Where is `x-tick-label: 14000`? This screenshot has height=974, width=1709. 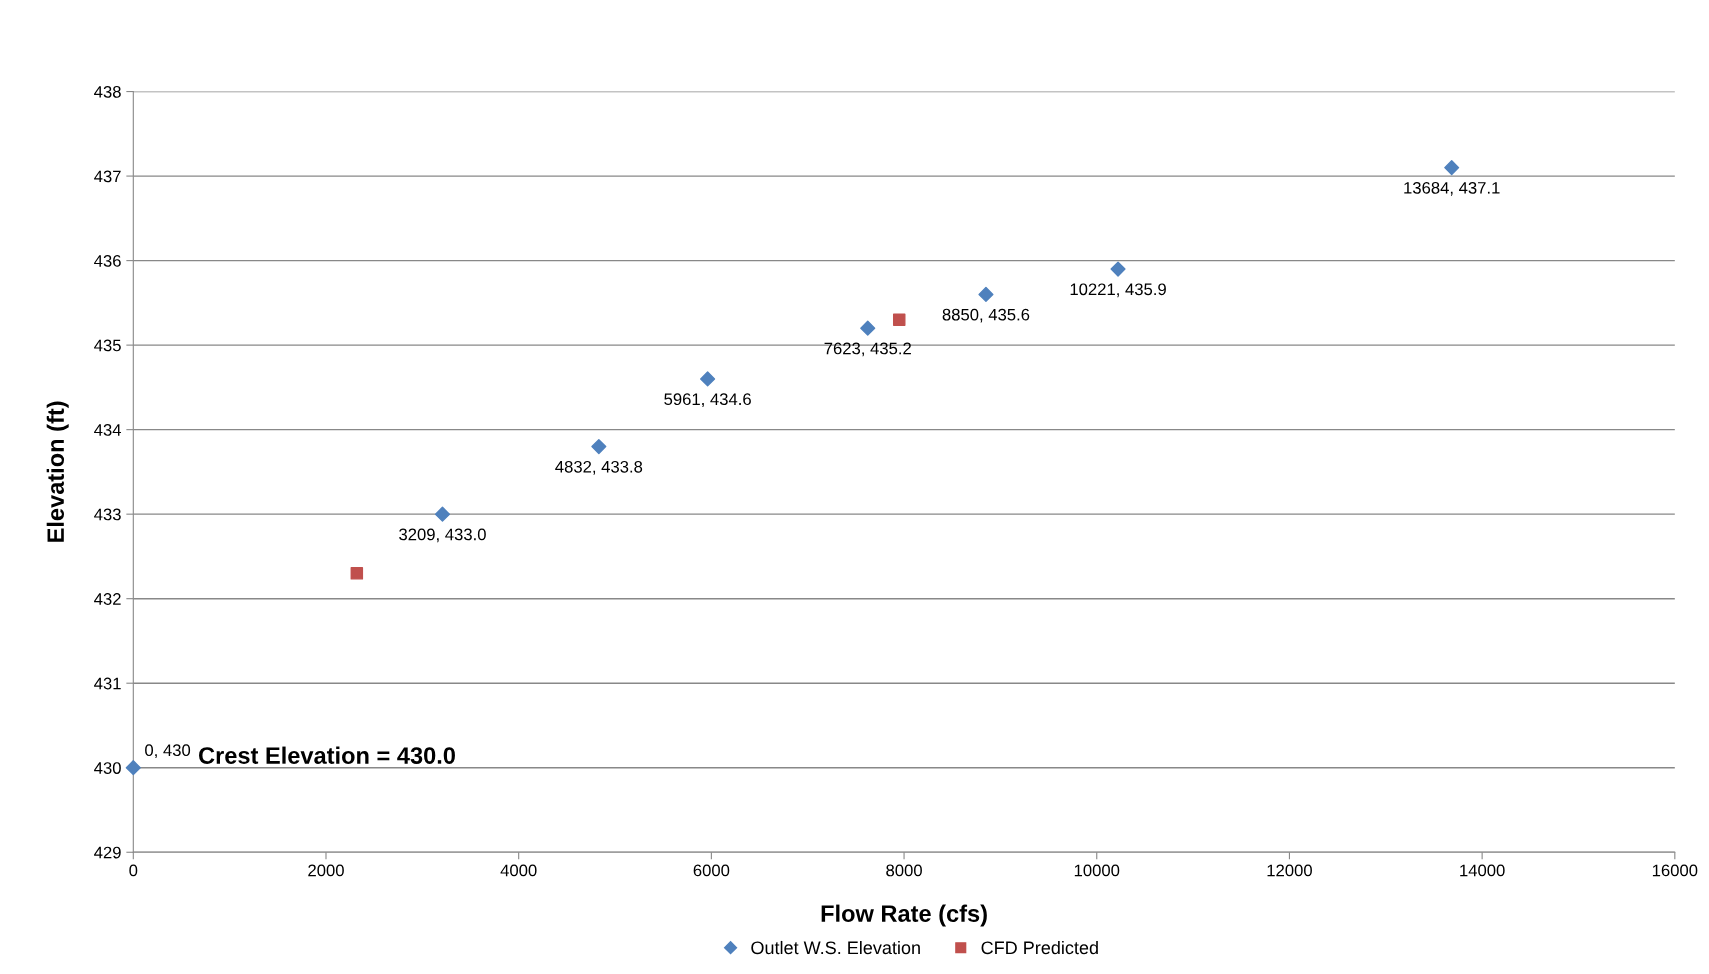 x-tick-label: 14000 is located at coordinates (1482, 870).